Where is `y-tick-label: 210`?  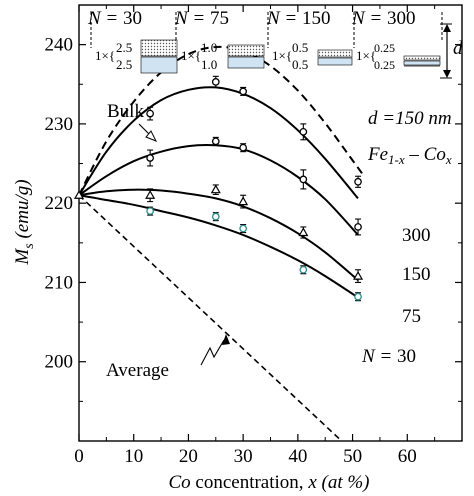 y-tick-label: 210 is located at coordinates (59, 282).